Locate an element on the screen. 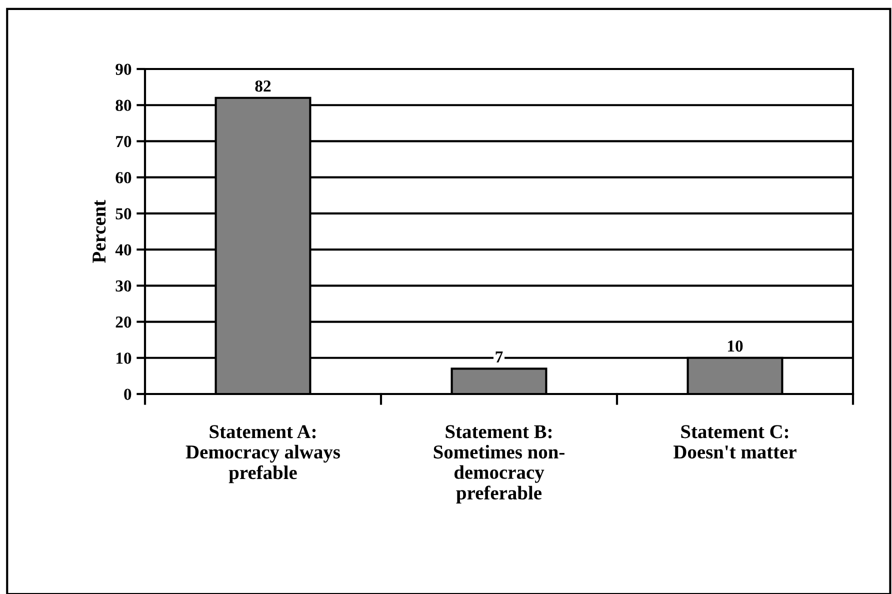 This screenshot has width=892, height=594. y-axis-title: Percent is located at coordinates (99, 231).